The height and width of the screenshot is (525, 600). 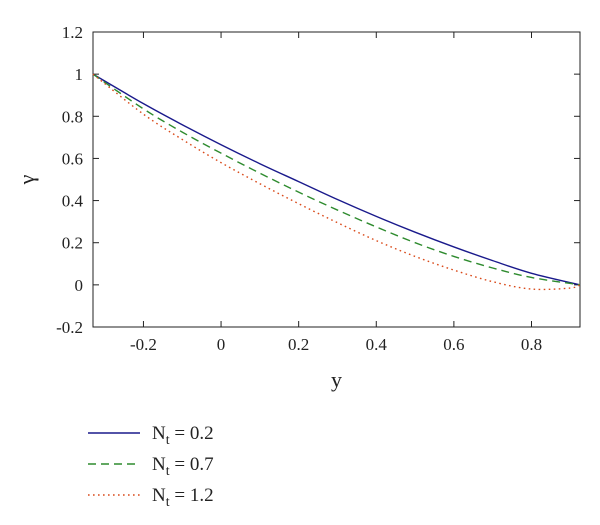 I want to click on legend-entry-2: Nt = 0.7, so click(x=183, y=466).